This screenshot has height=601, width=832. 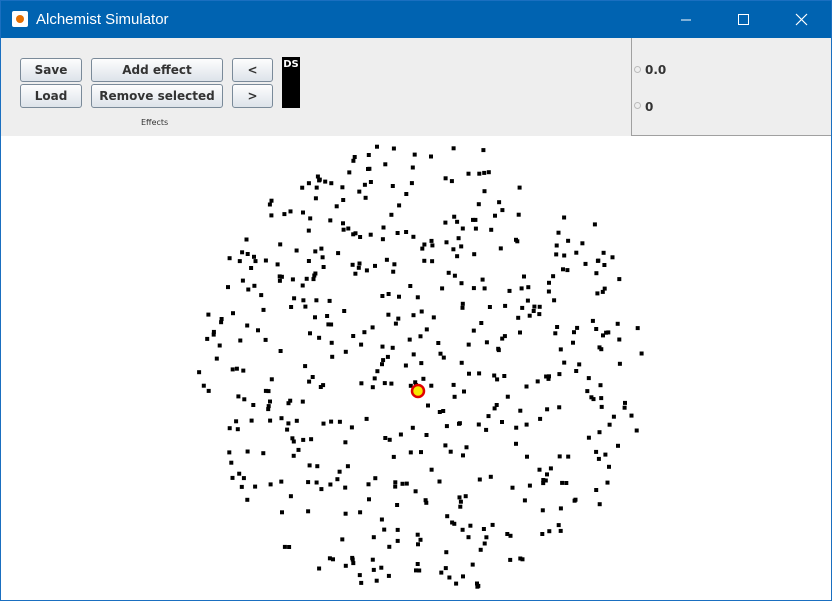 What do you see at coordinates (157, 70) in the screenshot?
I see `add-effect-button: Add effect` at bounding box center [157, 70].